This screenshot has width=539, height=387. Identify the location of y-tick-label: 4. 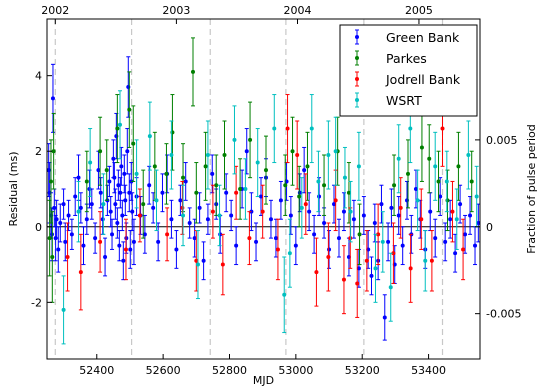
(38, 76).